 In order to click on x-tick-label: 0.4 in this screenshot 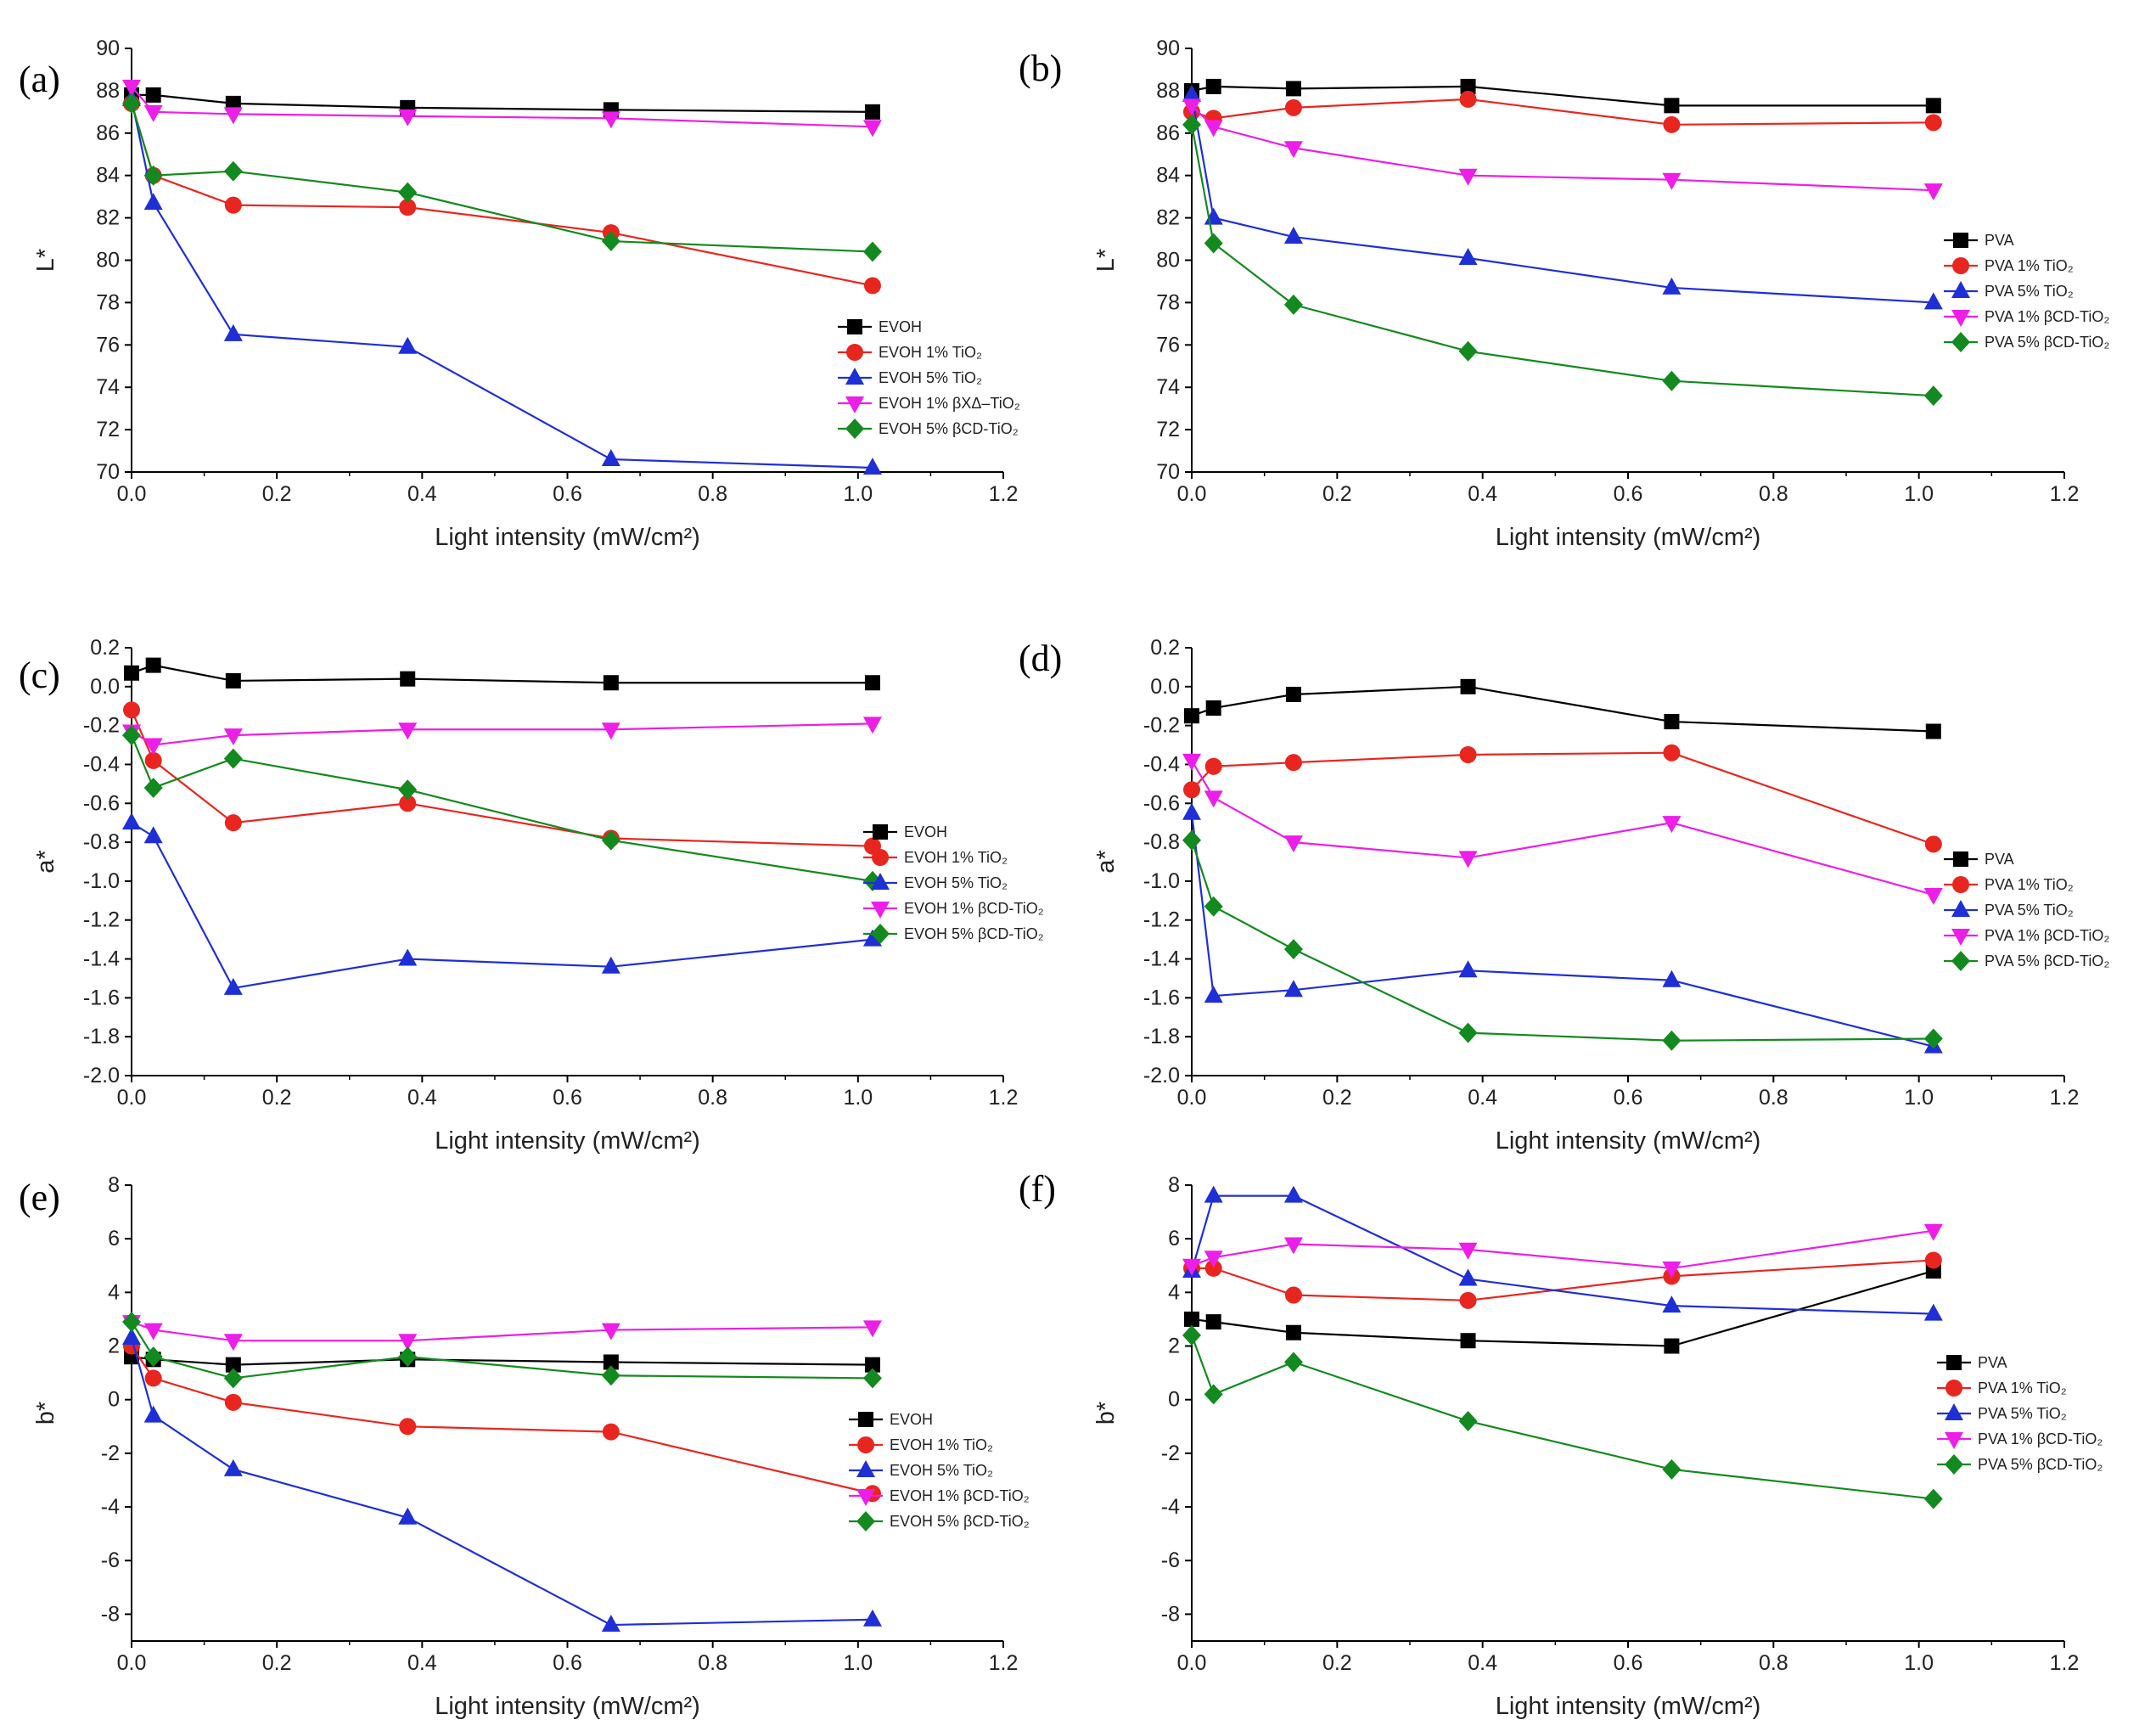, I will do `click(1482, 1663)`.